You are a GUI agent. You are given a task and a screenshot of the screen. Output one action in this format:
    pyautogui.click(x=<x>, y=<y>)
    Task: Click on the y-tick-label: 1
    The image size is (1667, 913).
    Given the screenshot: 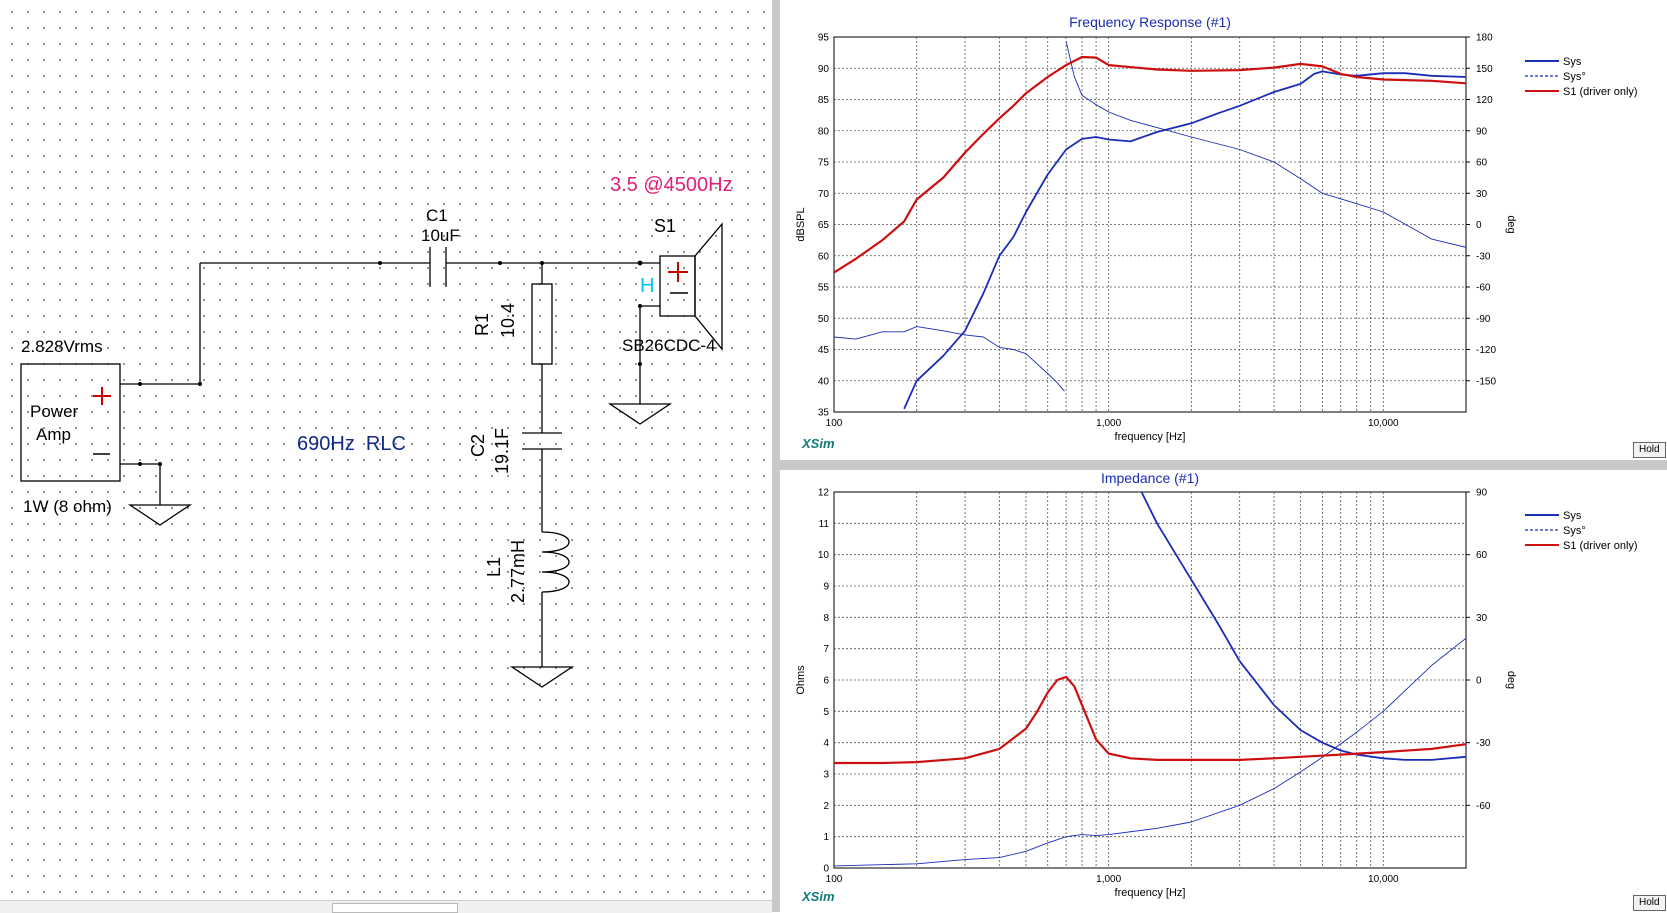 What is the action you would take?
    pyautogui.click(x=826, y=837)
    